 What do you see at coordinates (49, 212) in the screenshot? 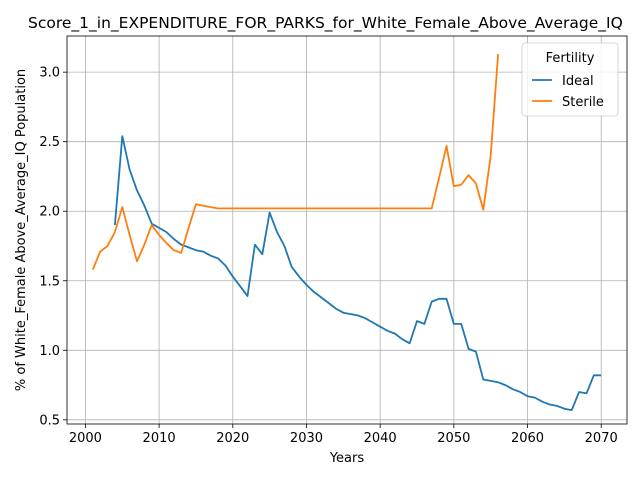
I see `y-tick-label: 2.0` at bounding box center [49, 212].